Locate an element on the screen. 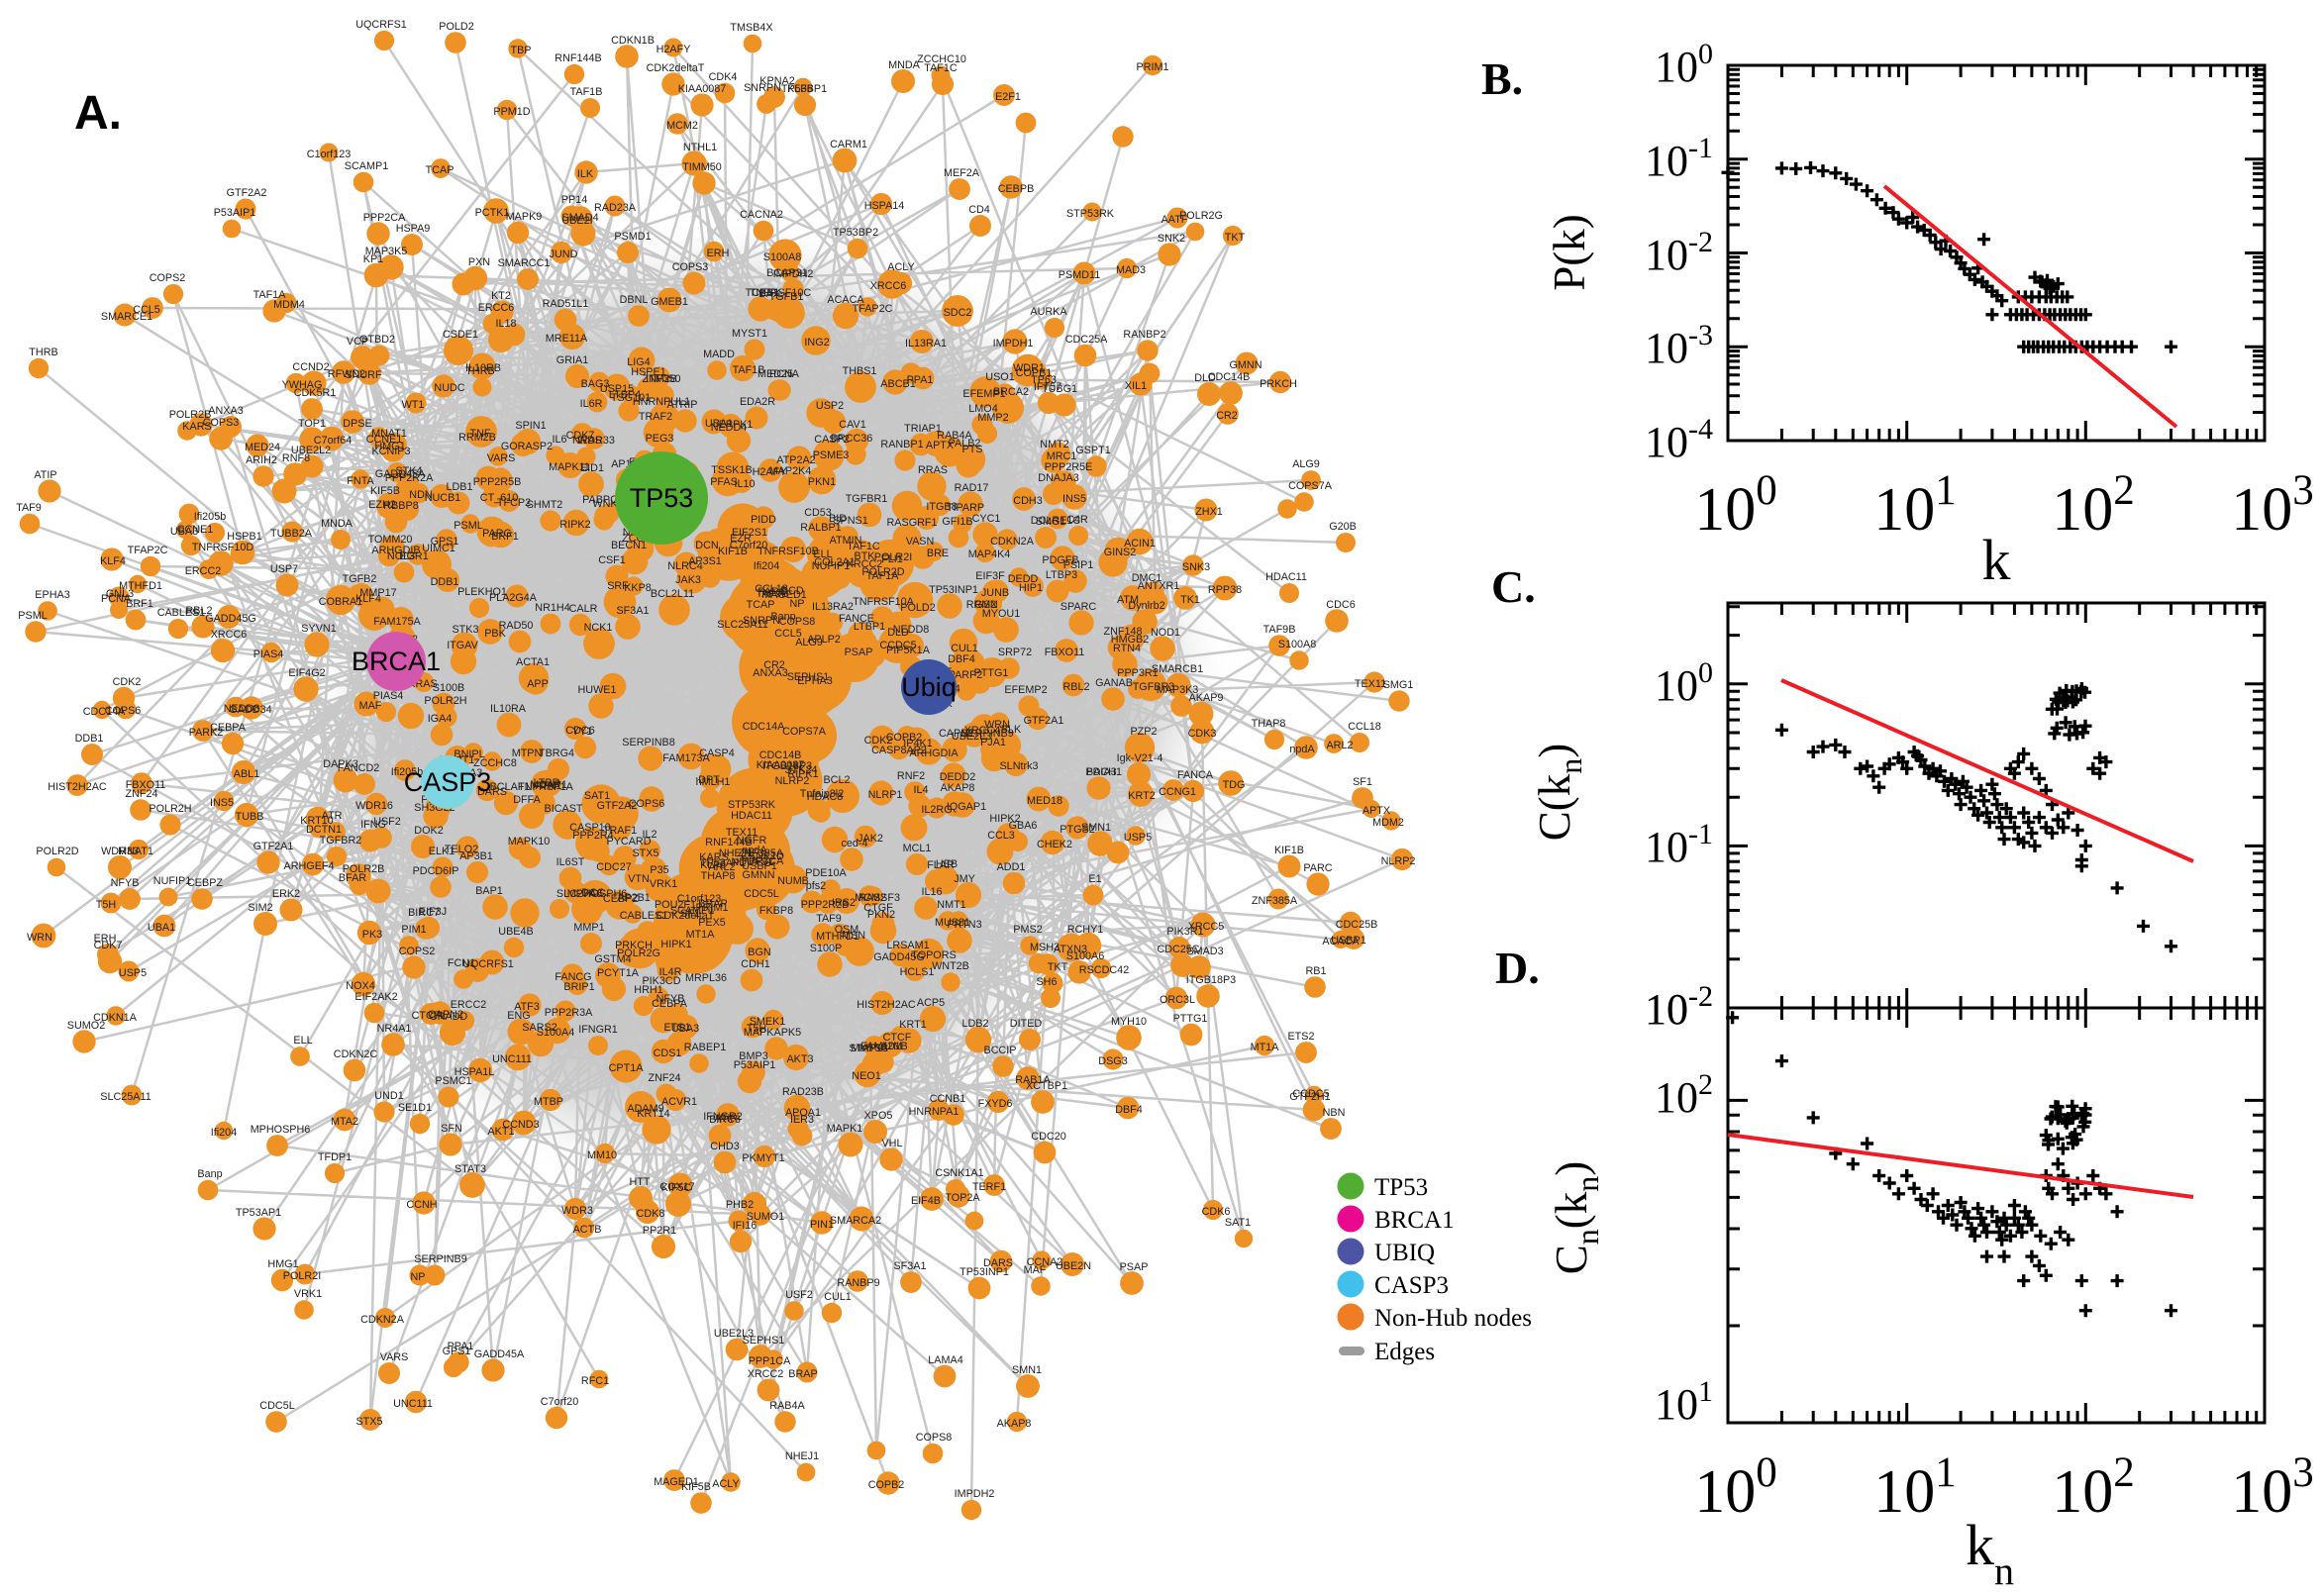 The height and width of the screenshot is (1596, 2323). svg-text: MAP3K3 is located at coordinates (1178, 690).